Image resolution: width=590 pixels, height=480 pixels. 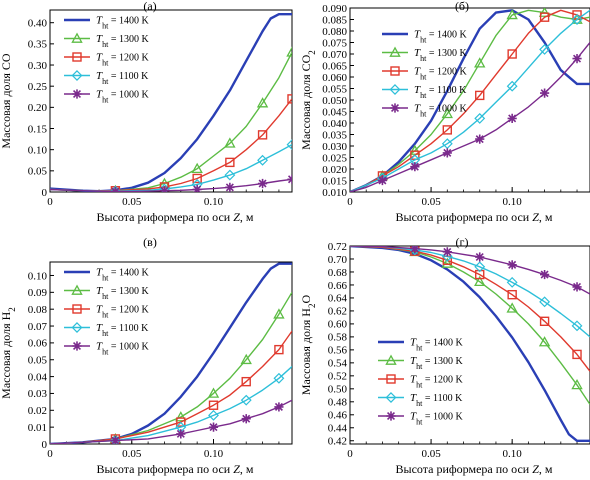 What do you see at coordinates (38, 394) in the screenshot?
I see `y-tick-label: 0.03` at bounding box center [38, 394].